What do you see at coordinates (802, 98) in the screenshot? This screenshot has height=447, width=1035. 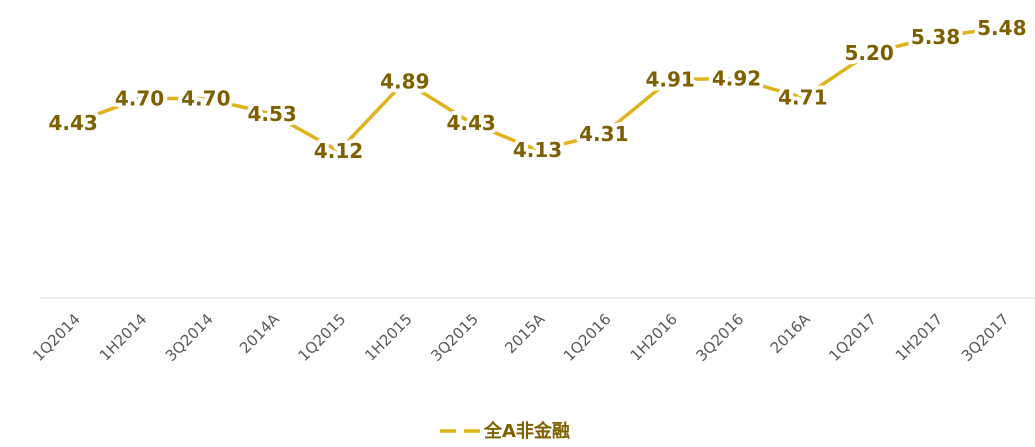 I see `data-label: 4.71` at bounding box center [802, 98].